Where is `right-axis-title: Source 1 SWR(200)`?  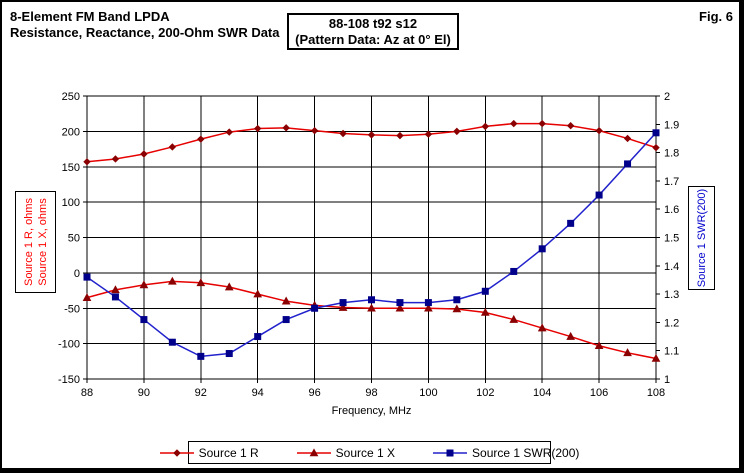
right-axis-title: Source 1 SWR(200) is located at coordinates (701, 238).